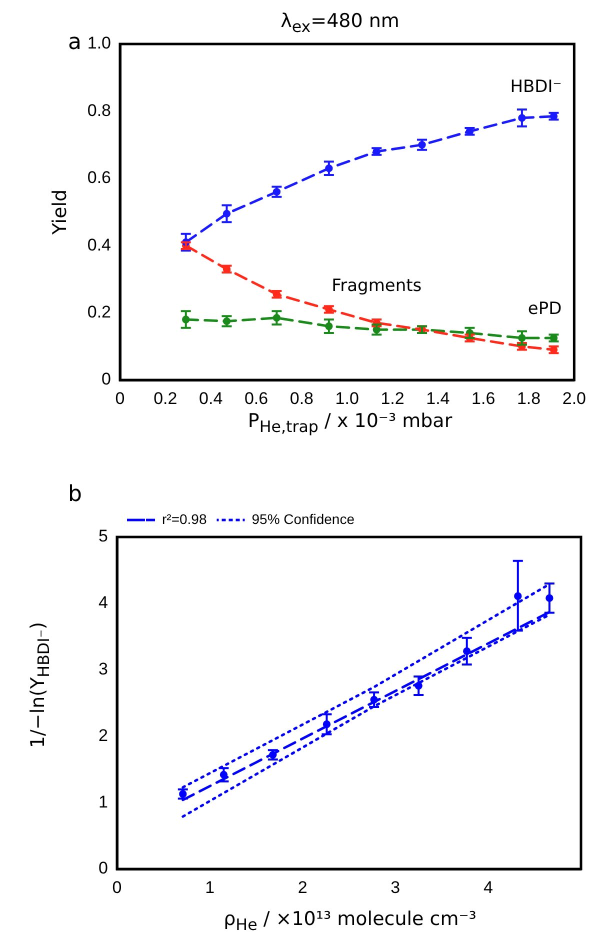  Describe the element at coordinates (256, 398) in the screenshot. I see `x-tick-label: 0.6` at that location.